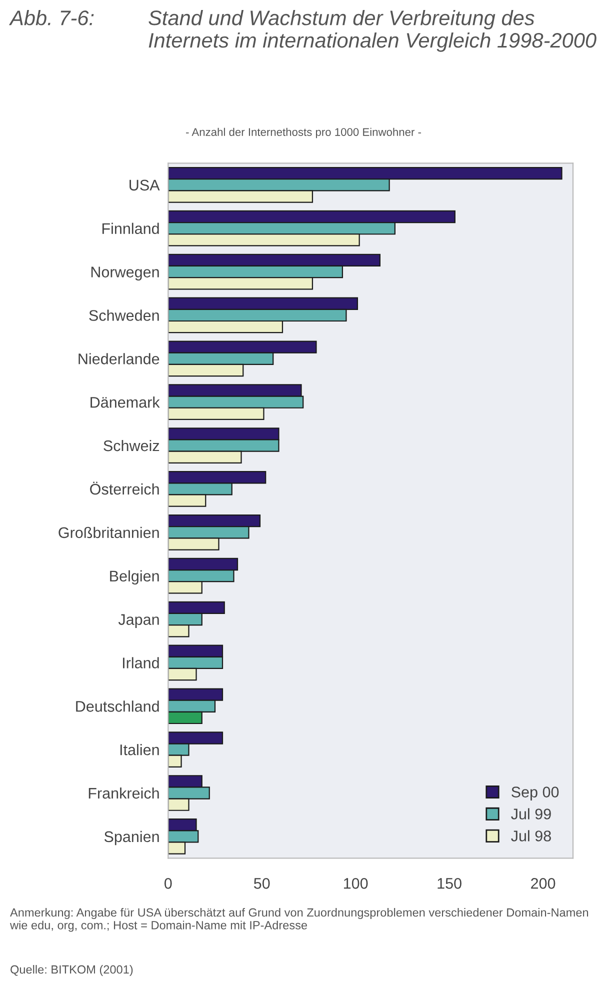 This screenshot has height=983, width=607. Describe the element at coordinates (372, 31) in the screenshot. I see `chart-title: Stand und Wachstum der Verbreitung des Internets im internationalen Vergleich 1998-2000` at that location.